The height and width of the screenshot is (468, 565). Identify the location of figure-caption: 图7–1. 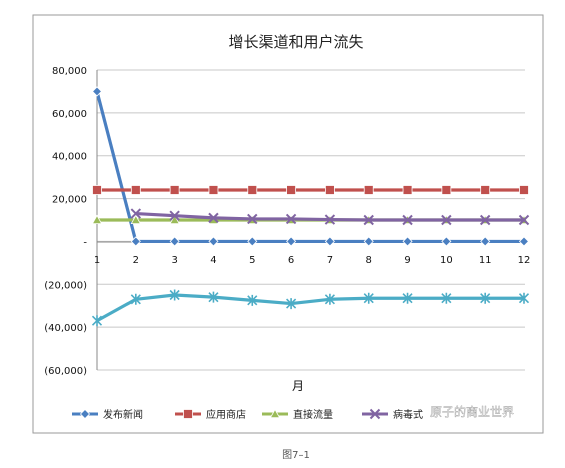
(296, 455).